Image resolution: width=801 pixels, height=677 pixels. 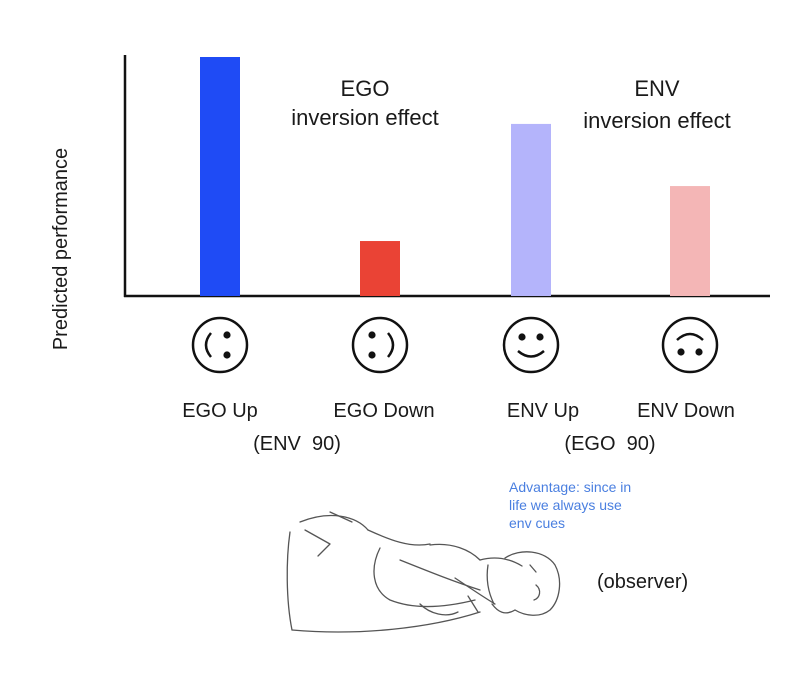 What do you see at coordinates (220, 411) in the screenshot?
I see `tick-label-ego-up: EGO Up` at bounding box center [220, 411].